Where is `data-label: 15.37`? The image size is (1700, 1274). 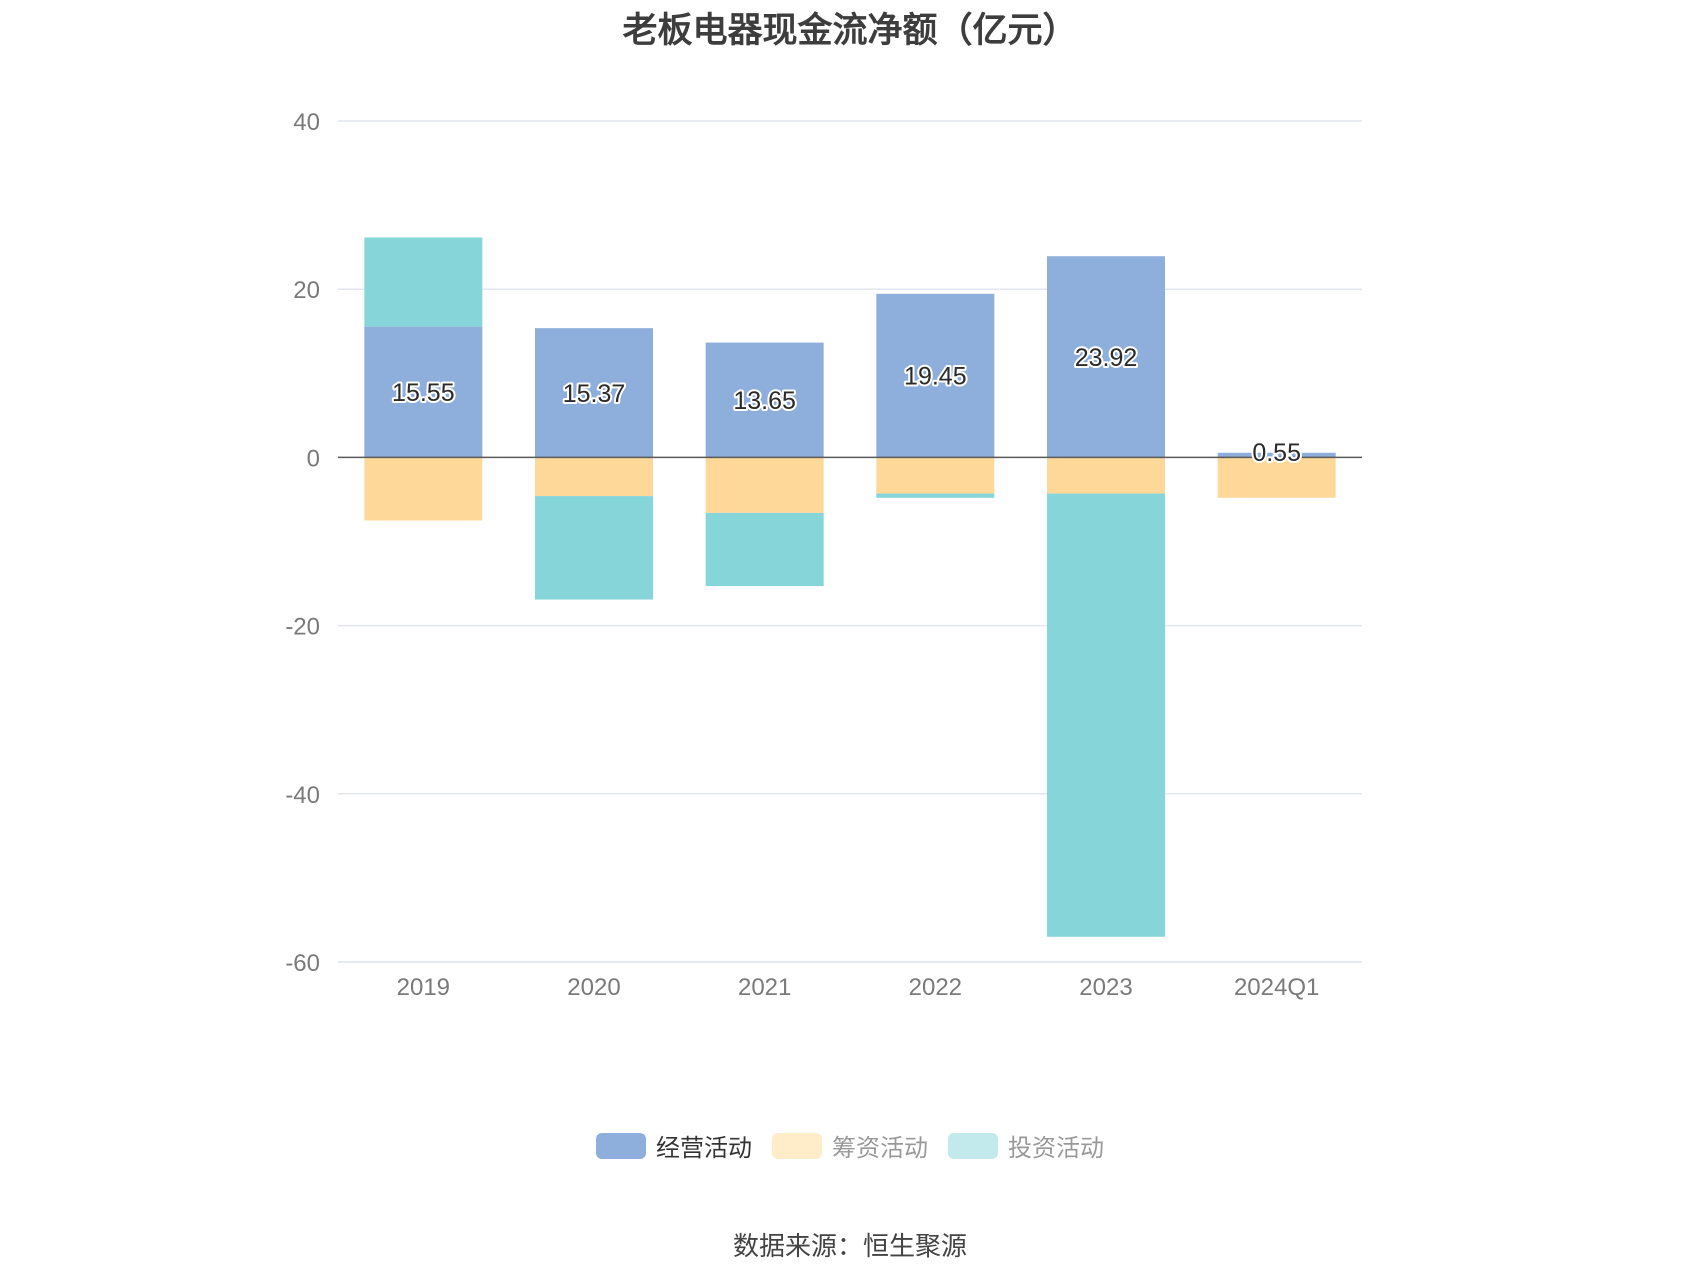
data-label: 15.37 is located at coordinates (594, 394).